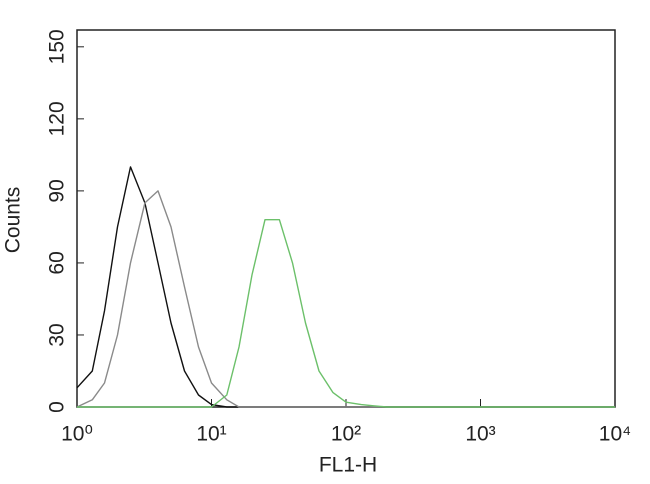  I want to click on x-tick-label: 10⁰, so click(77, 434).